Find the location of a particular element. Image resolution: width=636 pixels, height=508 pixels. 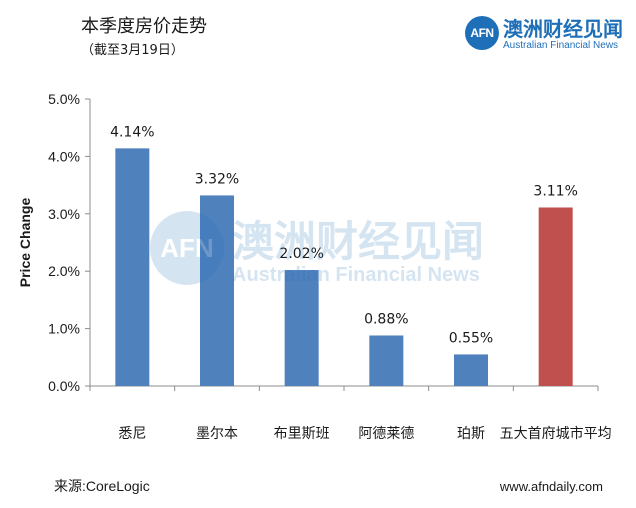

y-tick-label: 0.0% is located at coordinates (64, 386).